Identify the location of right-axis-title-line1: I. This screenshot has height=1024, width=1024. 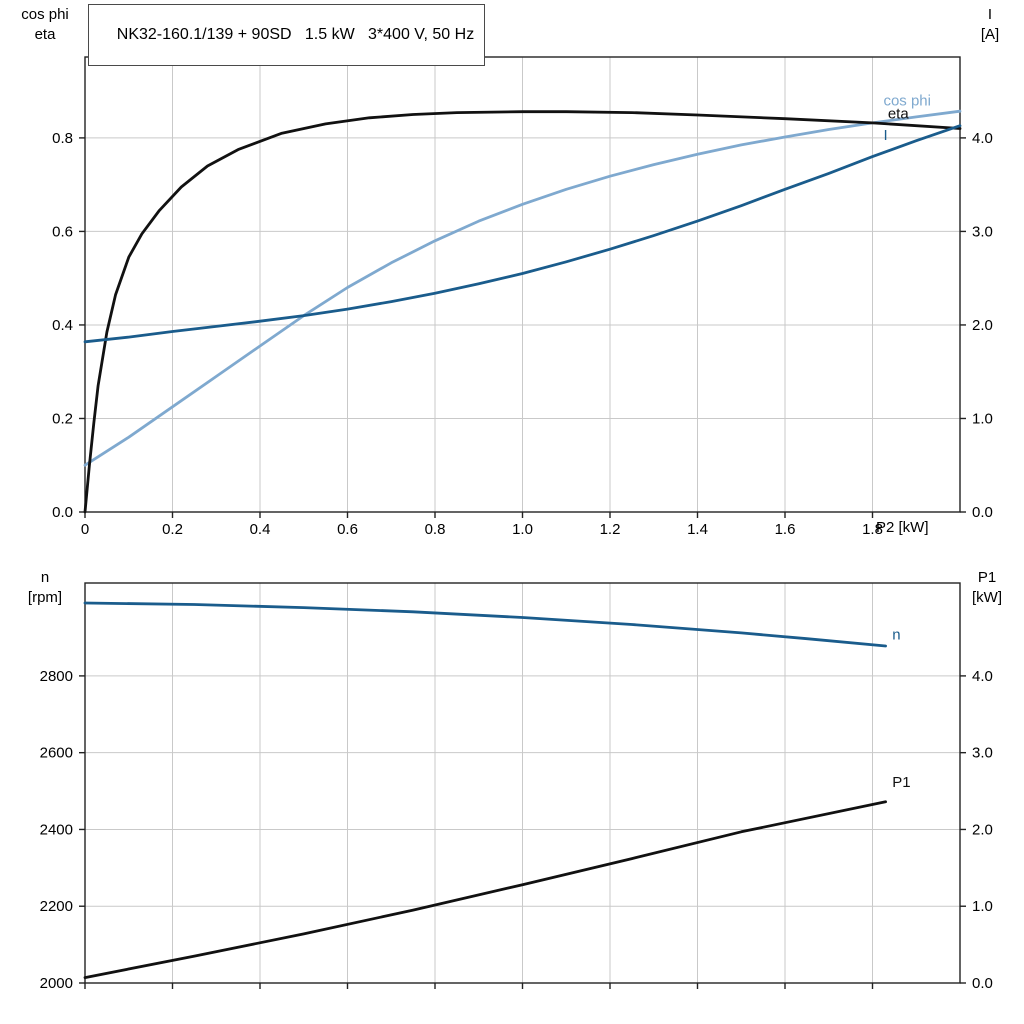
(990, 14).